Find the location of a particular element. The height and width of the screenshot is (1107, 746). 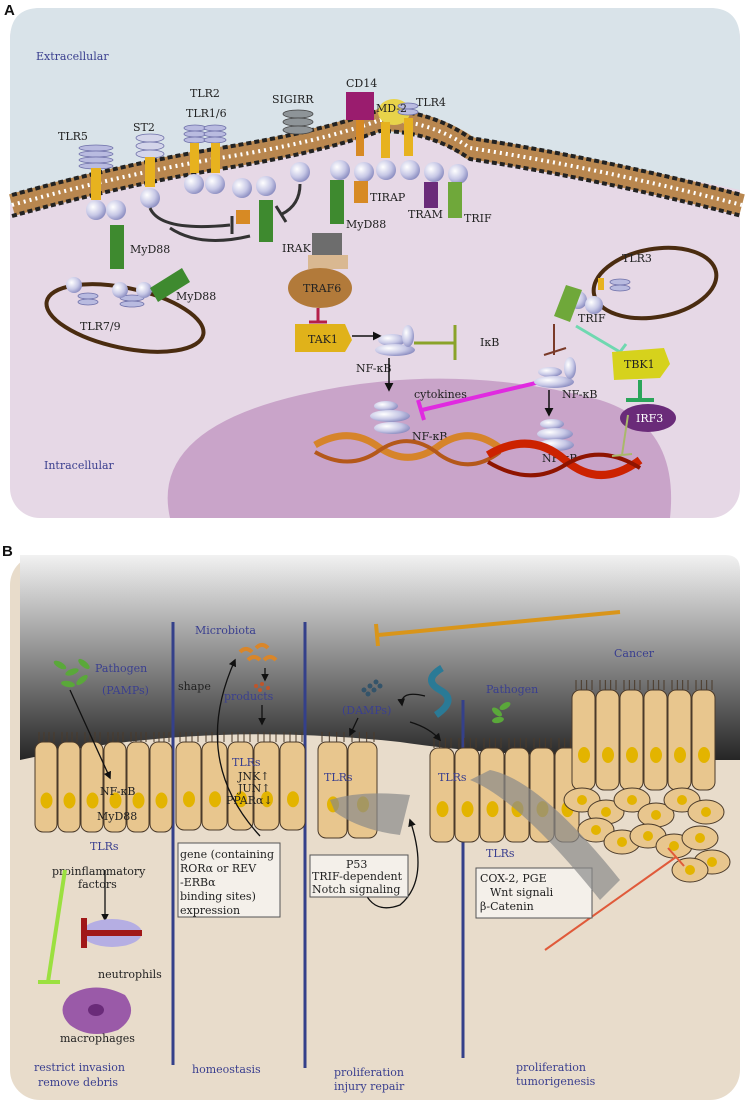

ppar-label: PPARα↓ is located at coordinates (249, 800).